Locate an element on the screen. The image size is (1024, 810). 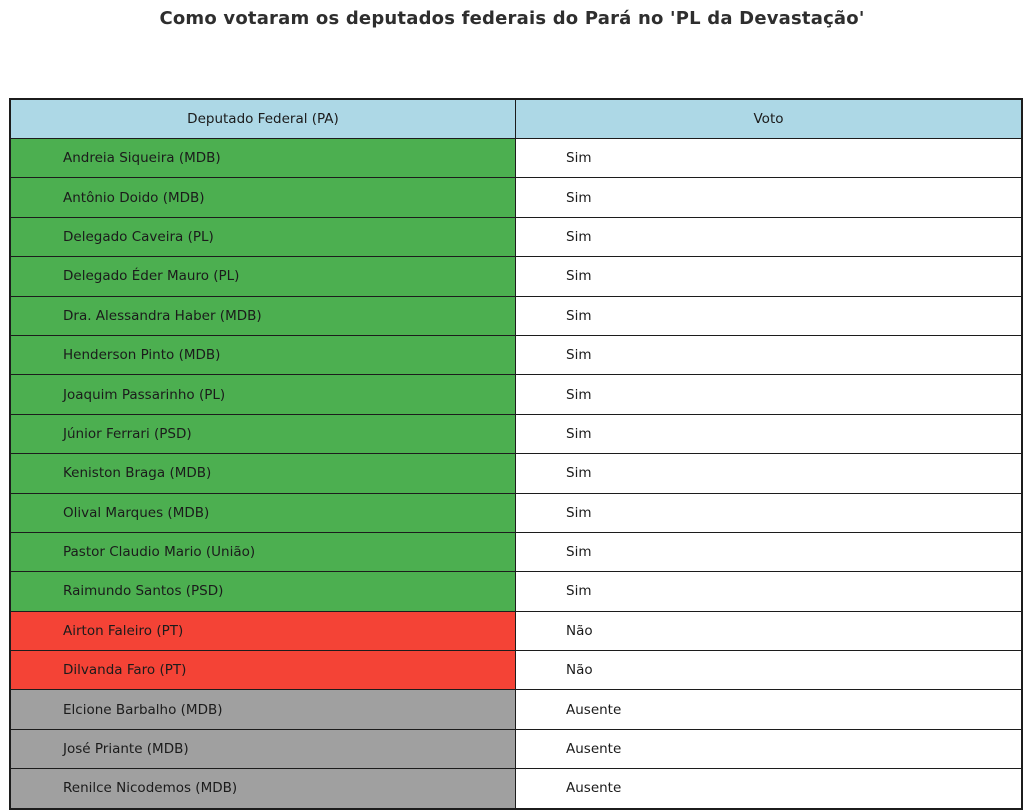
table-row: Keniston Braga (MDB) Sim is located at coordinates (516, 473).